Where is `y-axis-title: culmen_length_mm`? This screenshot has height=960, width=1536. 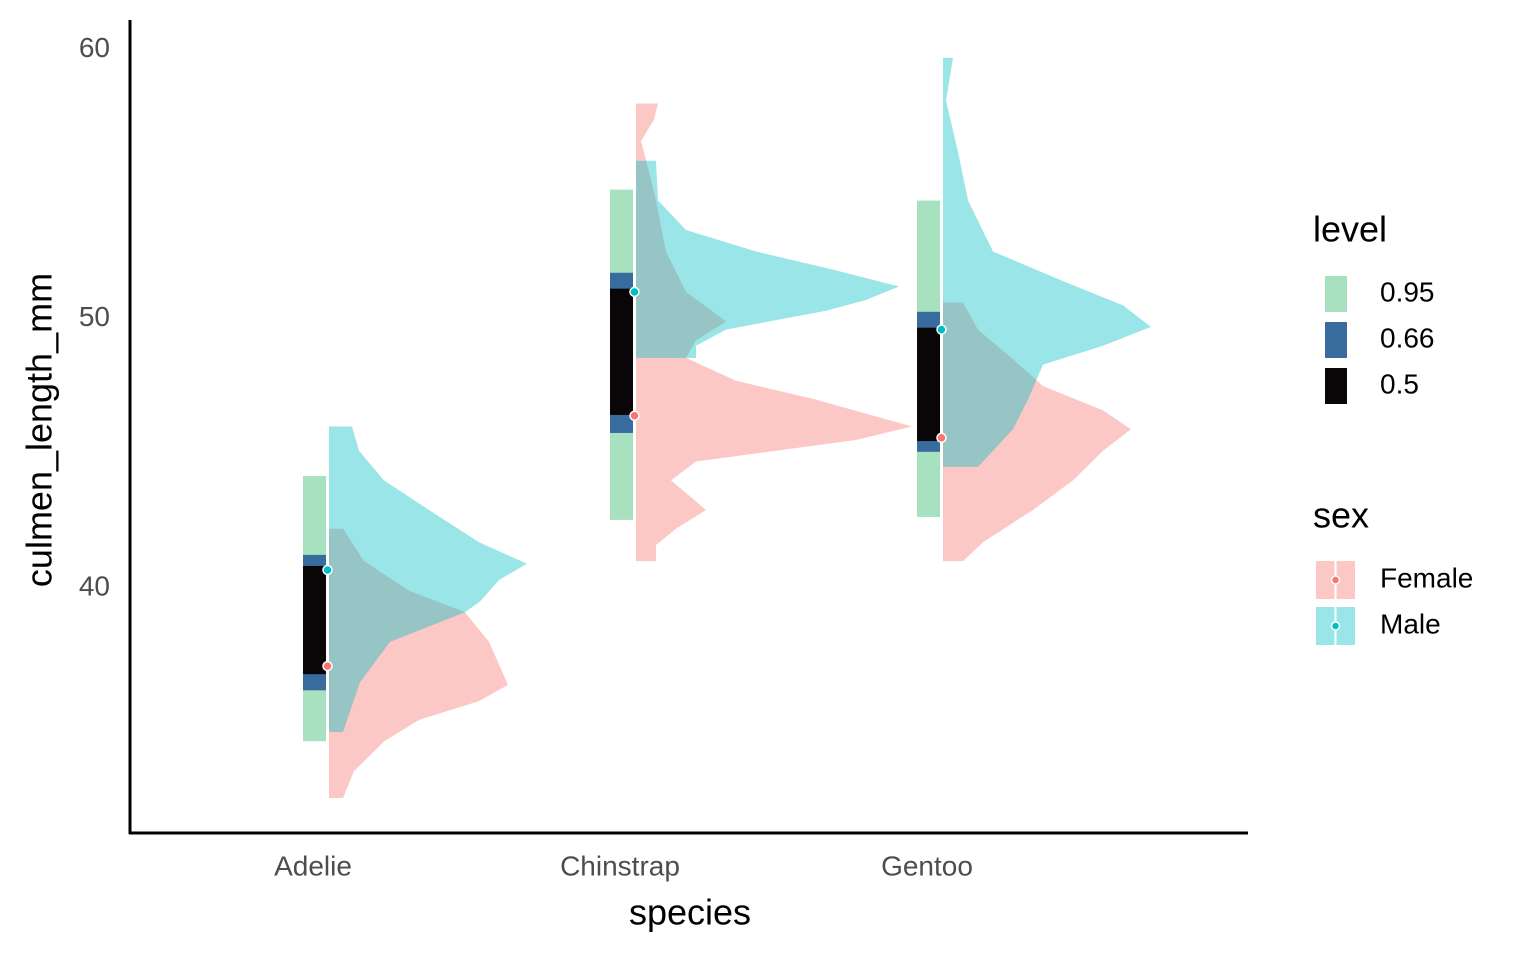 y-axis-title: culmen_length_mm is located at coordinates (39, 430).